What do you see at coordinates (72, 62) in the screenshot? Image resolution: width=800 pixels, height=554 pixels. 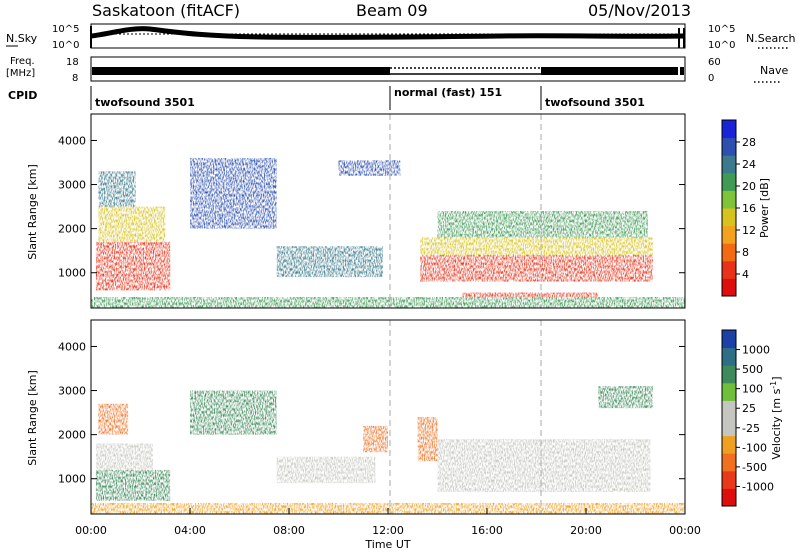 I see `freq-left-tick-top: 18` at bounding box center [72, 62].